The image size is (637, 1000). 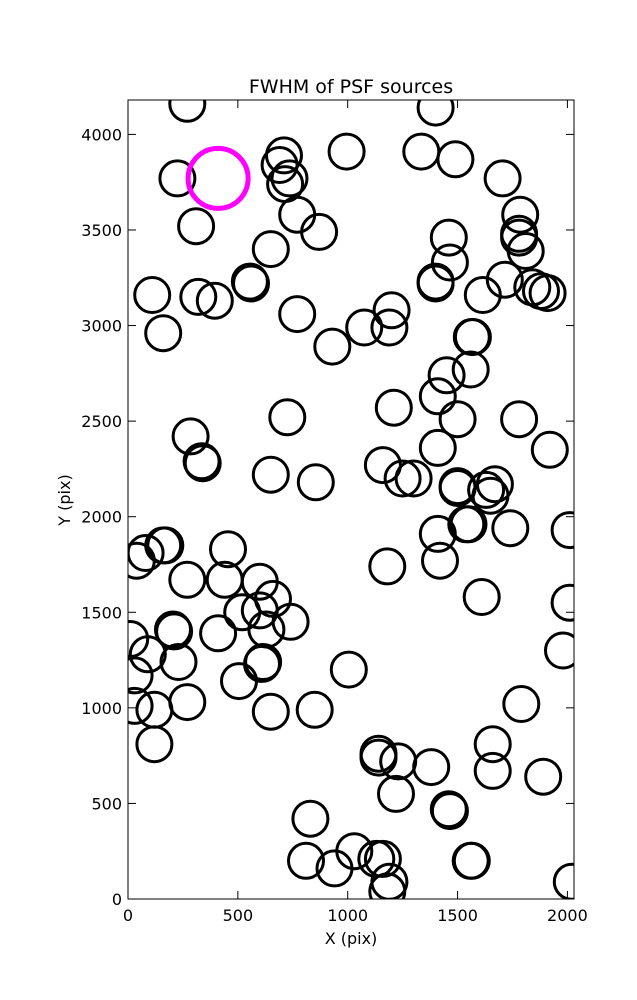 What do you see at coordinates (101, 230) in the screenshot?
I see `y-tick-label: 3500` at bounding box center [101, 230].